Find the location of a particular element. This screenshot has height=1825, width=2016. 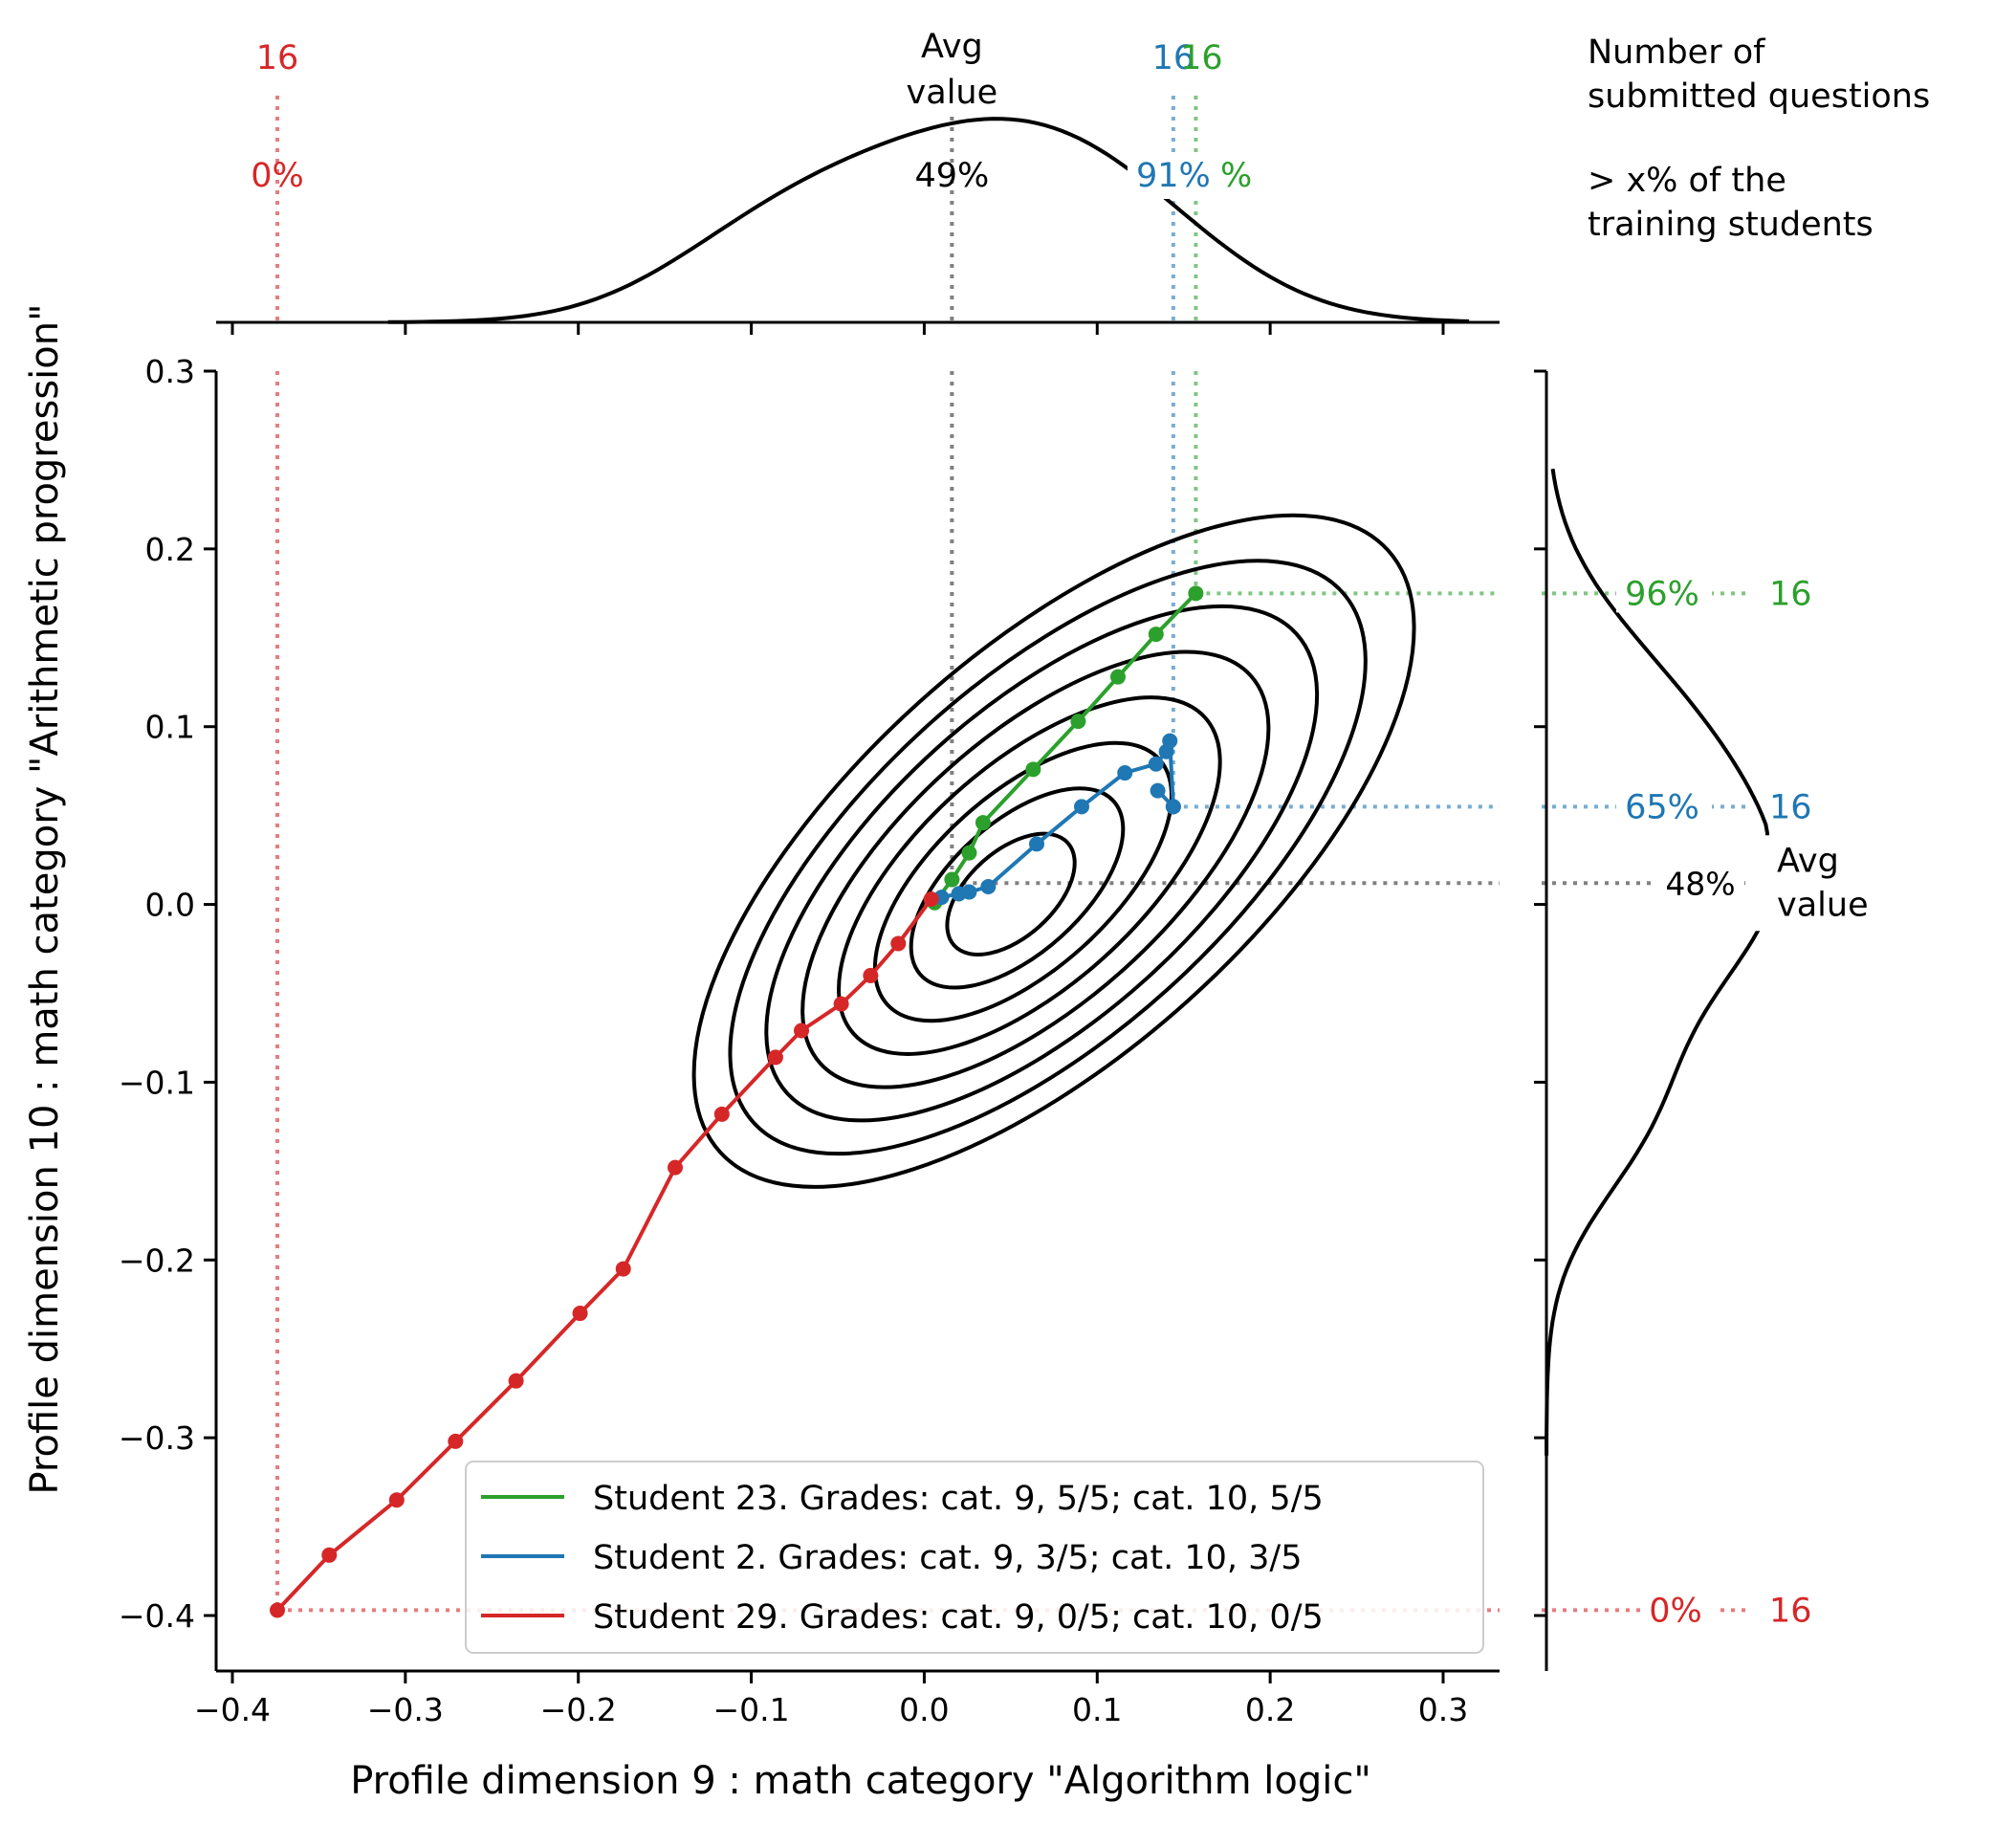

x-tick-label: 0.1 is located at coordinates (1097, 1709).